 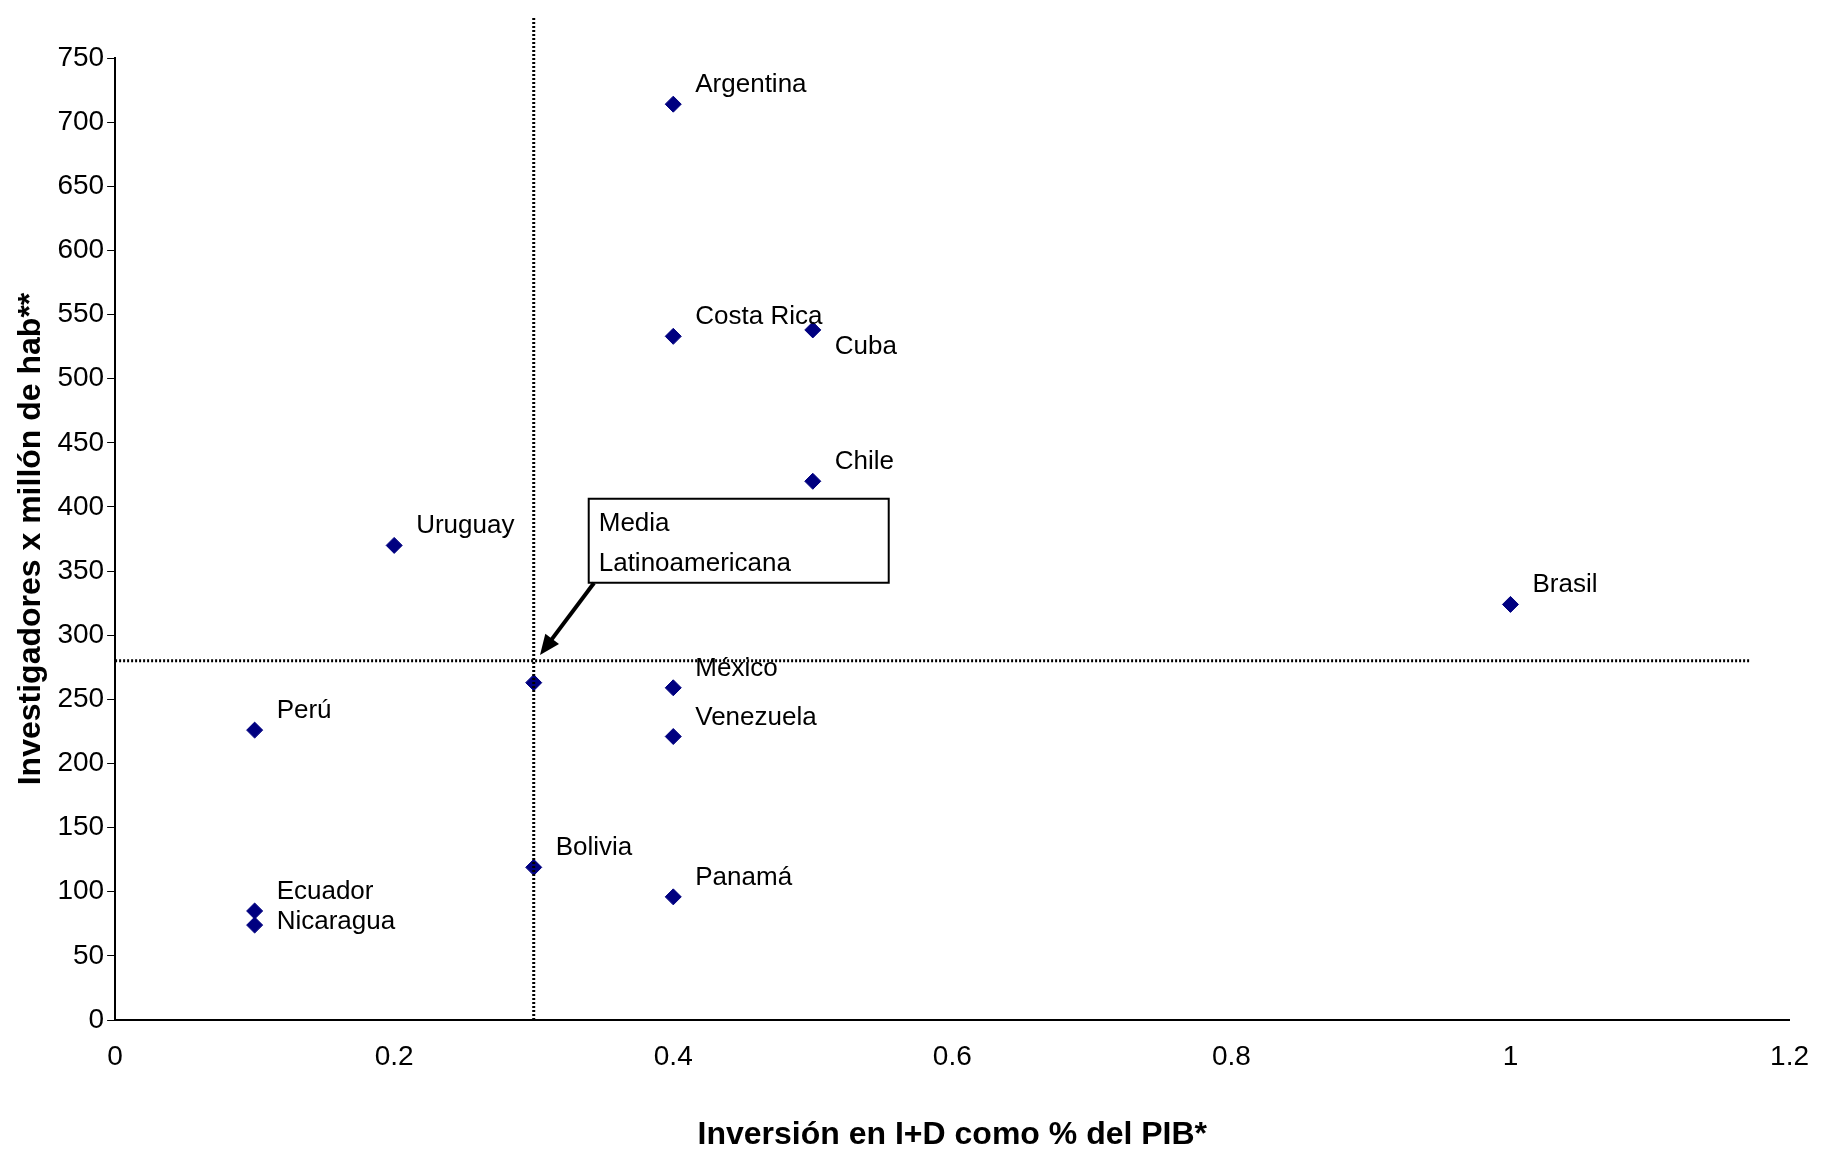 I want to click on x-tick-label: 0.2, so click(x=394, y=1055).